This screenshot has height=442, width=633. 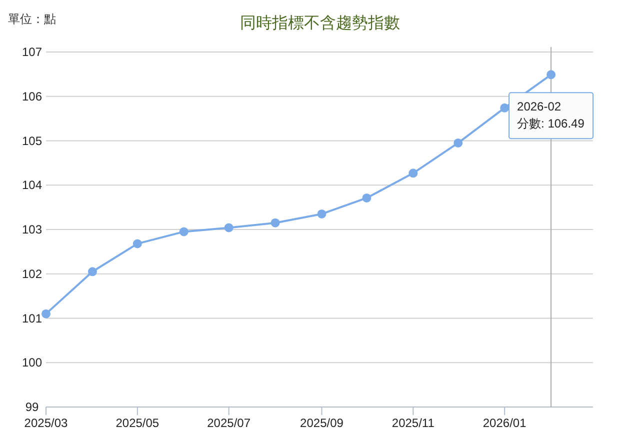 I want to click on annotation: 分數: 106.49, so click(x=550, y=123).